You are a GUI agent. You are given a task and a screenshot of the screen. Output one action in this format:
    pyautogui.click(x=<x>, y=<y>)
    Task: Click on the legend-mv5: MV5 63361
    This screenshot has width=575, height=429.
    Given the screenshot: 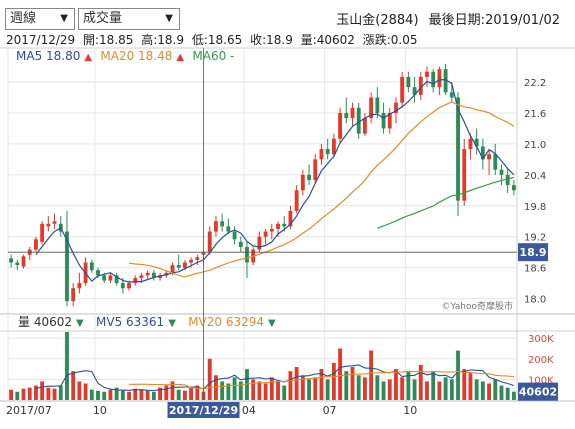 What is the action you would take?
    pyautogui.click(x=130, y=322)
    